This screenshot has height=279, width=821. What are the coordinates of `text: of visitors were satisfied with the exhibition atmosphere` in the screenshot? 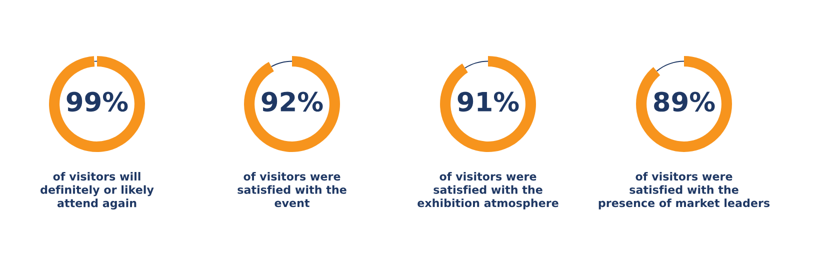 It's located at (488, 191).